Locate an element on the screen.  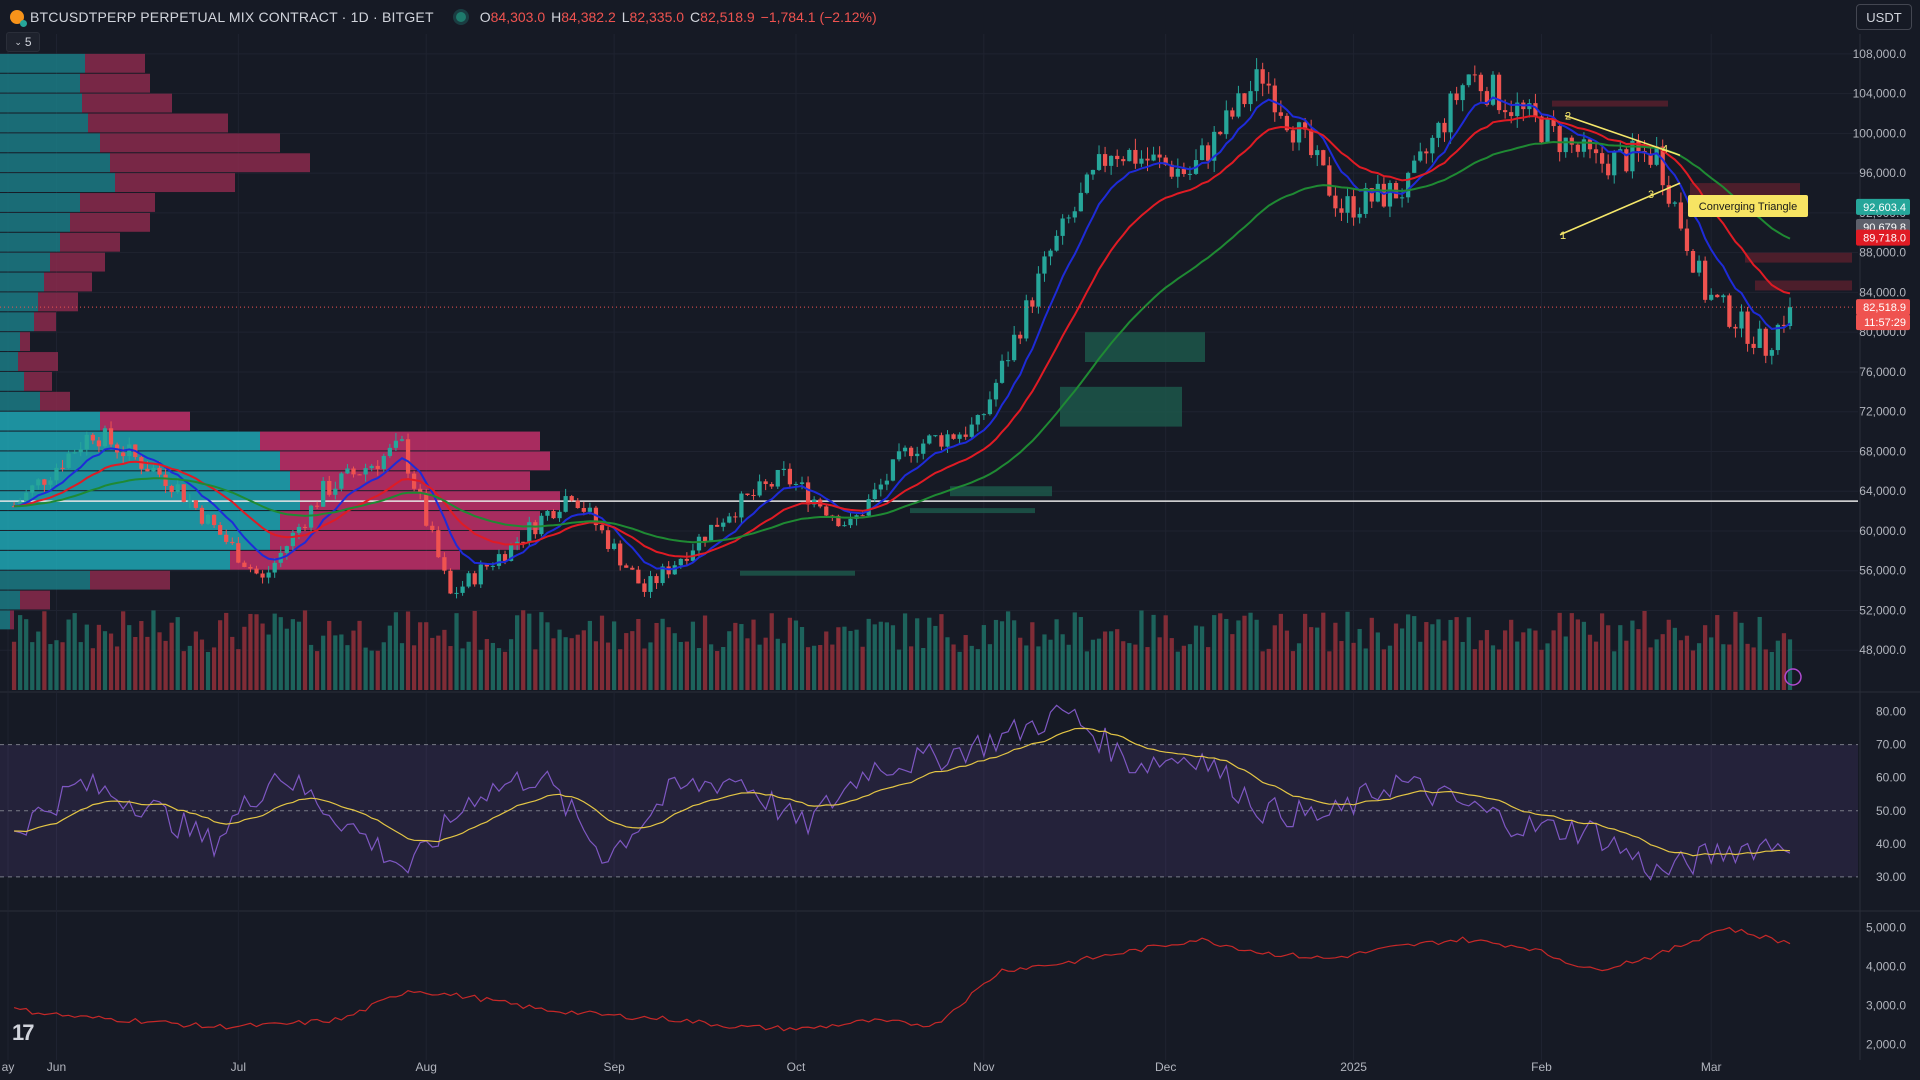
price-tag-label: 92,603.4 is located at coordinates (1884, 208).